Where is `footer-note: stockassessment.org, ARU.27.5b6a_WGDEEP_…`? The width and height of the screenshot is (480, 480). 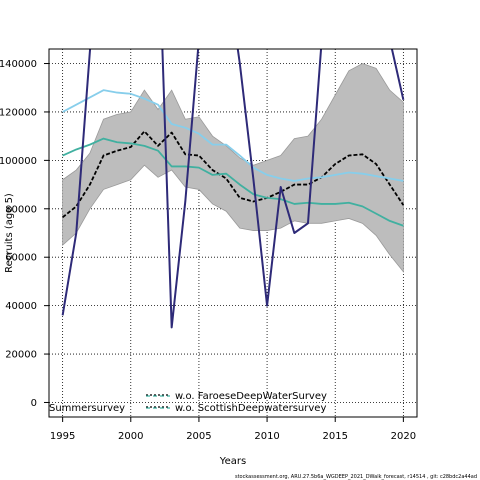 footer-note: stockassessment.org, ARU.27.5b6a_WGDEEP_… is located at coordinates (356, 477).